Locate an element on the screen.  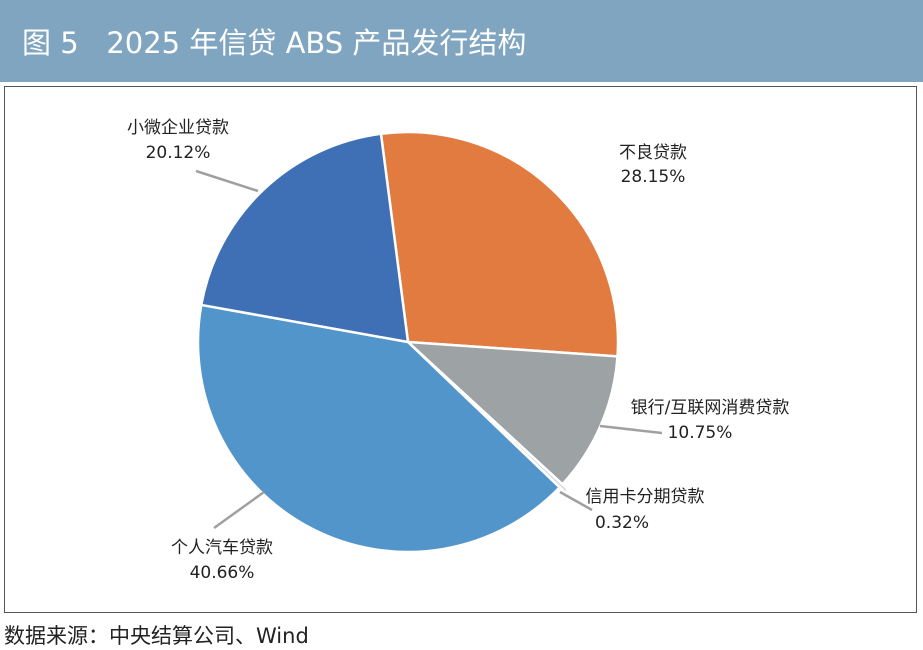
slice-value-label: 20.12% is located at coordinates (178, 153).